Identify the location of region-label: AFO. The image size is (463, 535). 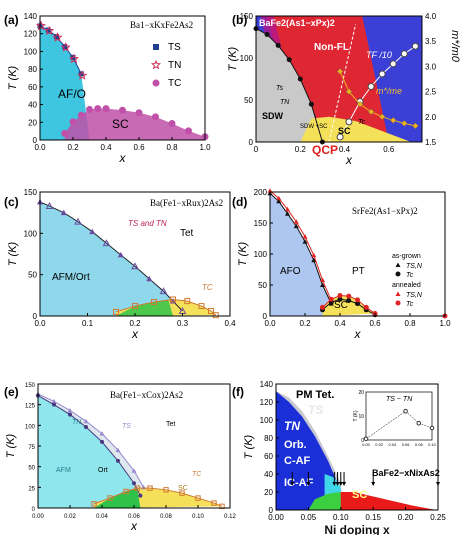
(290, 271).